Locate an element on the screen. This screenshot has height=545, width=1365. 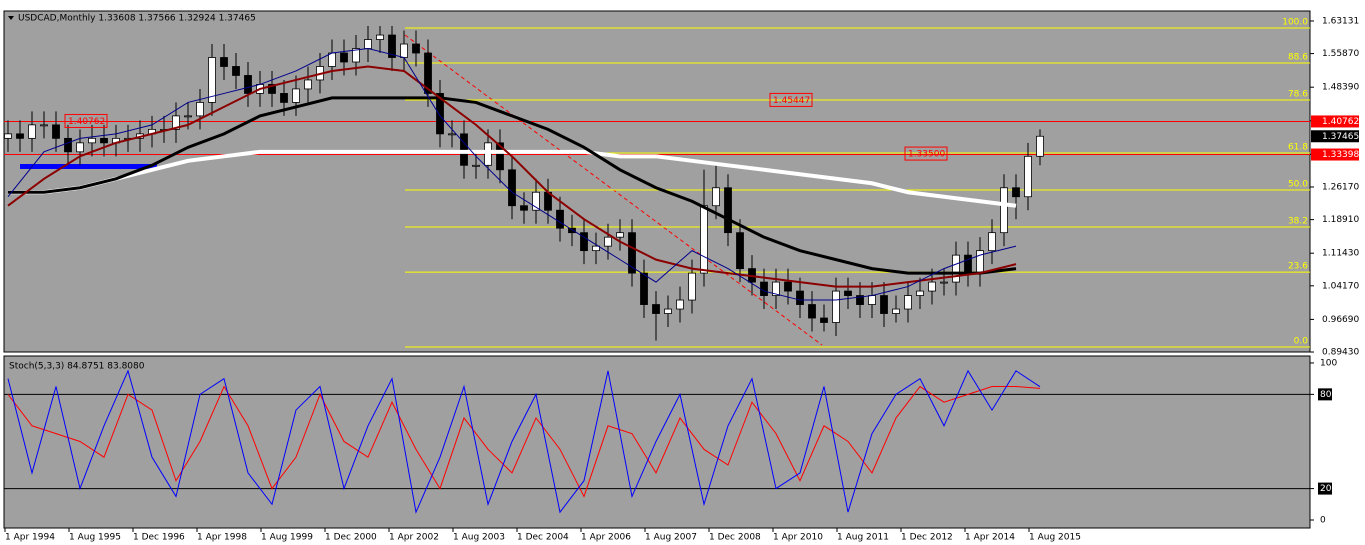
y-tick-label: 20 is located at coordinates (1326, 489).